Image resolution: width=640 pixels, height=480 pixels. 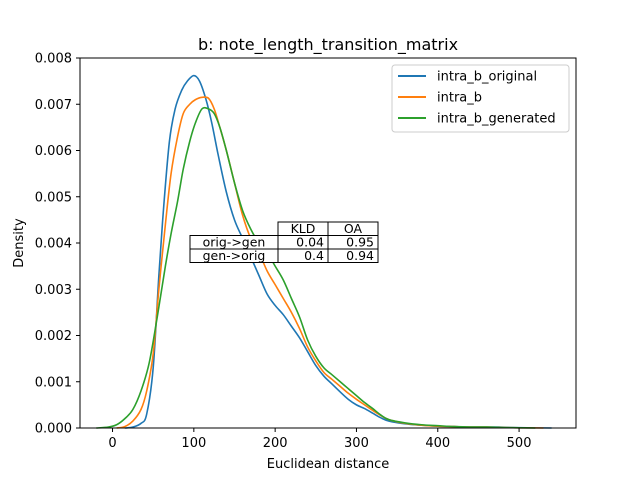 I want to click on legend: intra_b_original intra_b intra_b_generated, so click(x=480, y=98).